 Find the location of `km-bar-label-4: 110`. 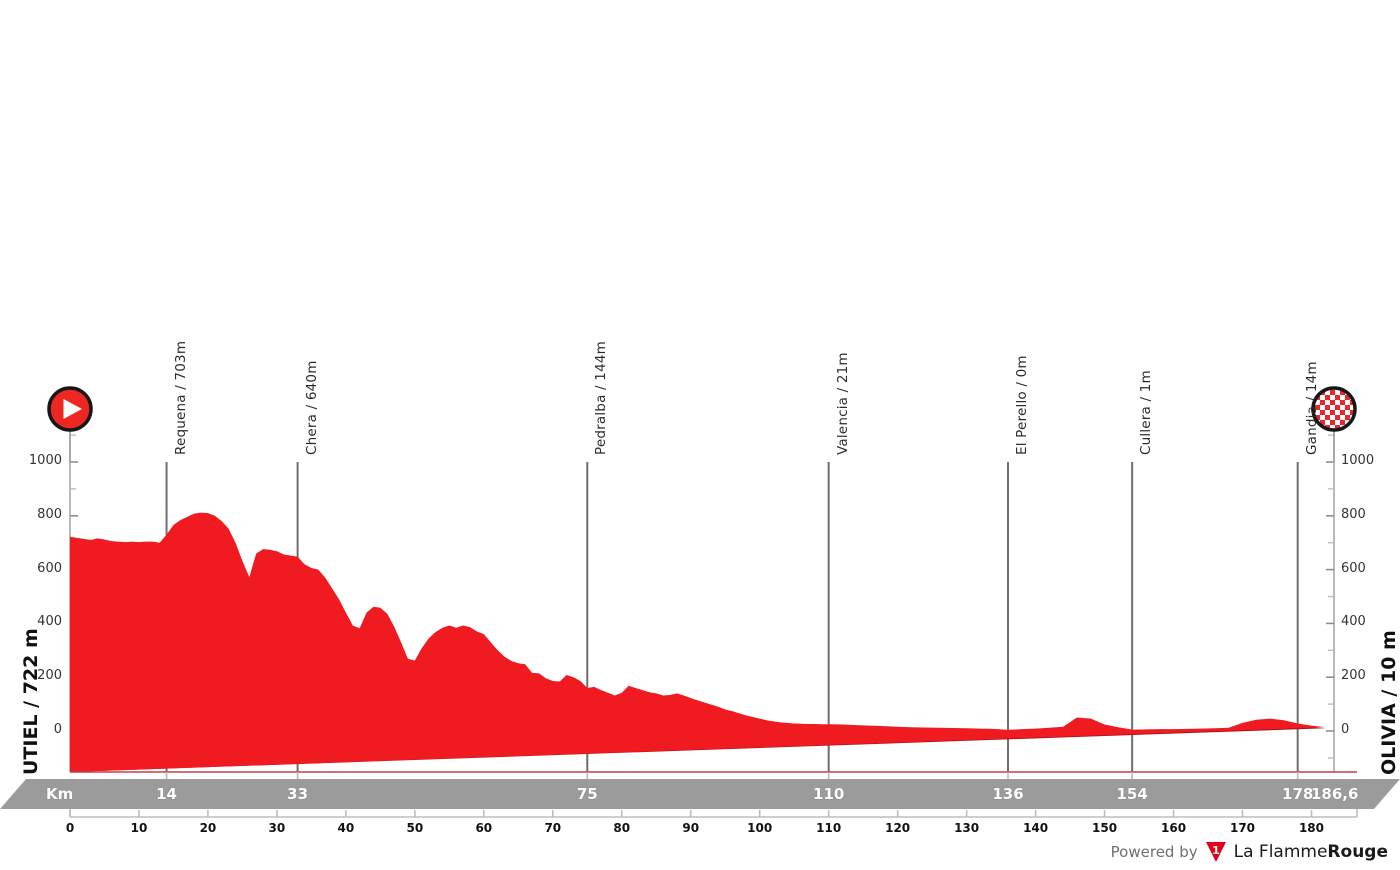

km-bar-label-4: 110 is located at coordinates (829, 794).